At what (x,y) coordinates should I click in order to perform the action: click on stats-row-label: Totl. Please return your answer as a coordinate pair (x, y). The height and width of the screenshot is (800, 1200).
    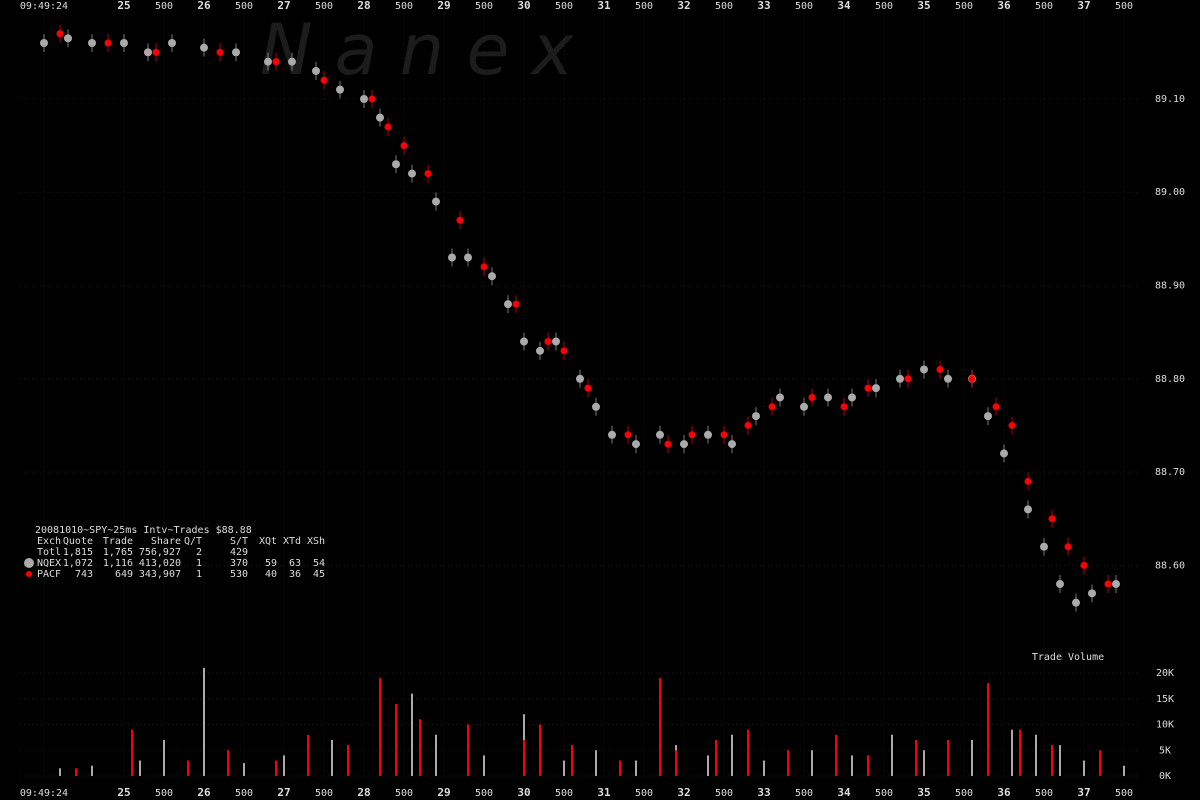
    Looking at the image, I should click on (49, 552).